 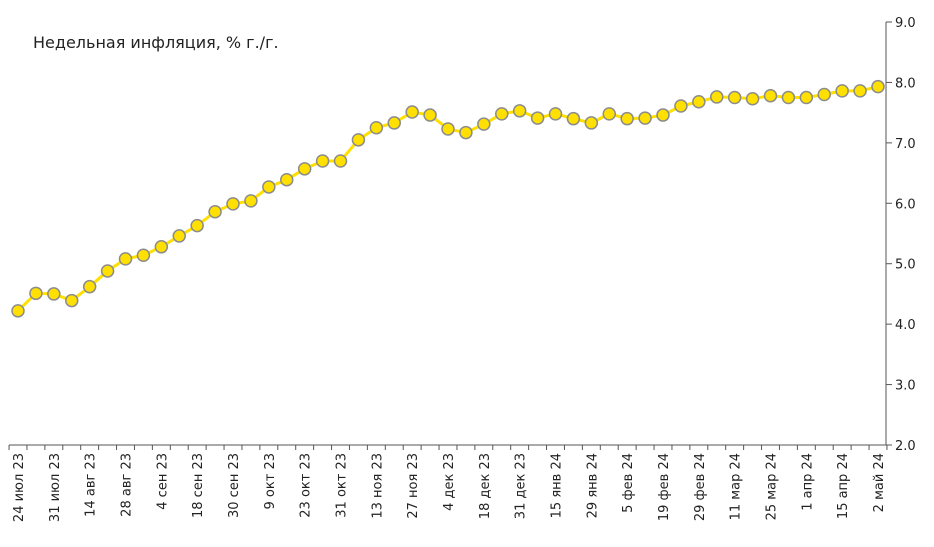 What do you see at coordinates (557, 485) in the screenshot?
I see `x-tick-label: 15 янв 24` at bounding box center [557, 485].